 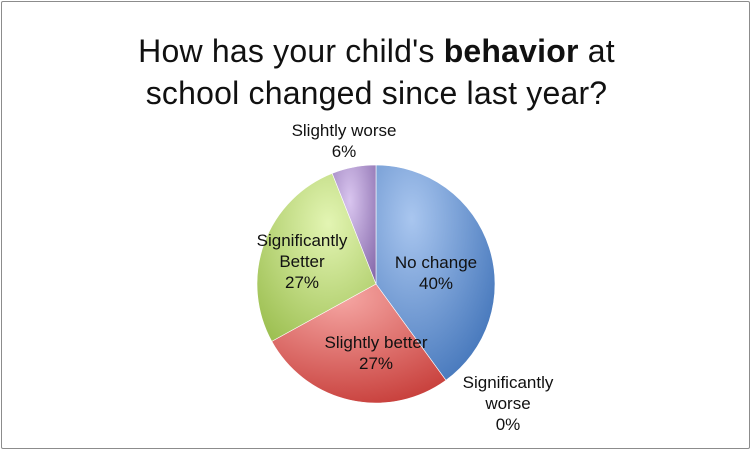 What do you see at coordinates (376, 93) in the screenshot?
I see `chart-title-line2: school changed since last year?` at bounding box center [376, 93].